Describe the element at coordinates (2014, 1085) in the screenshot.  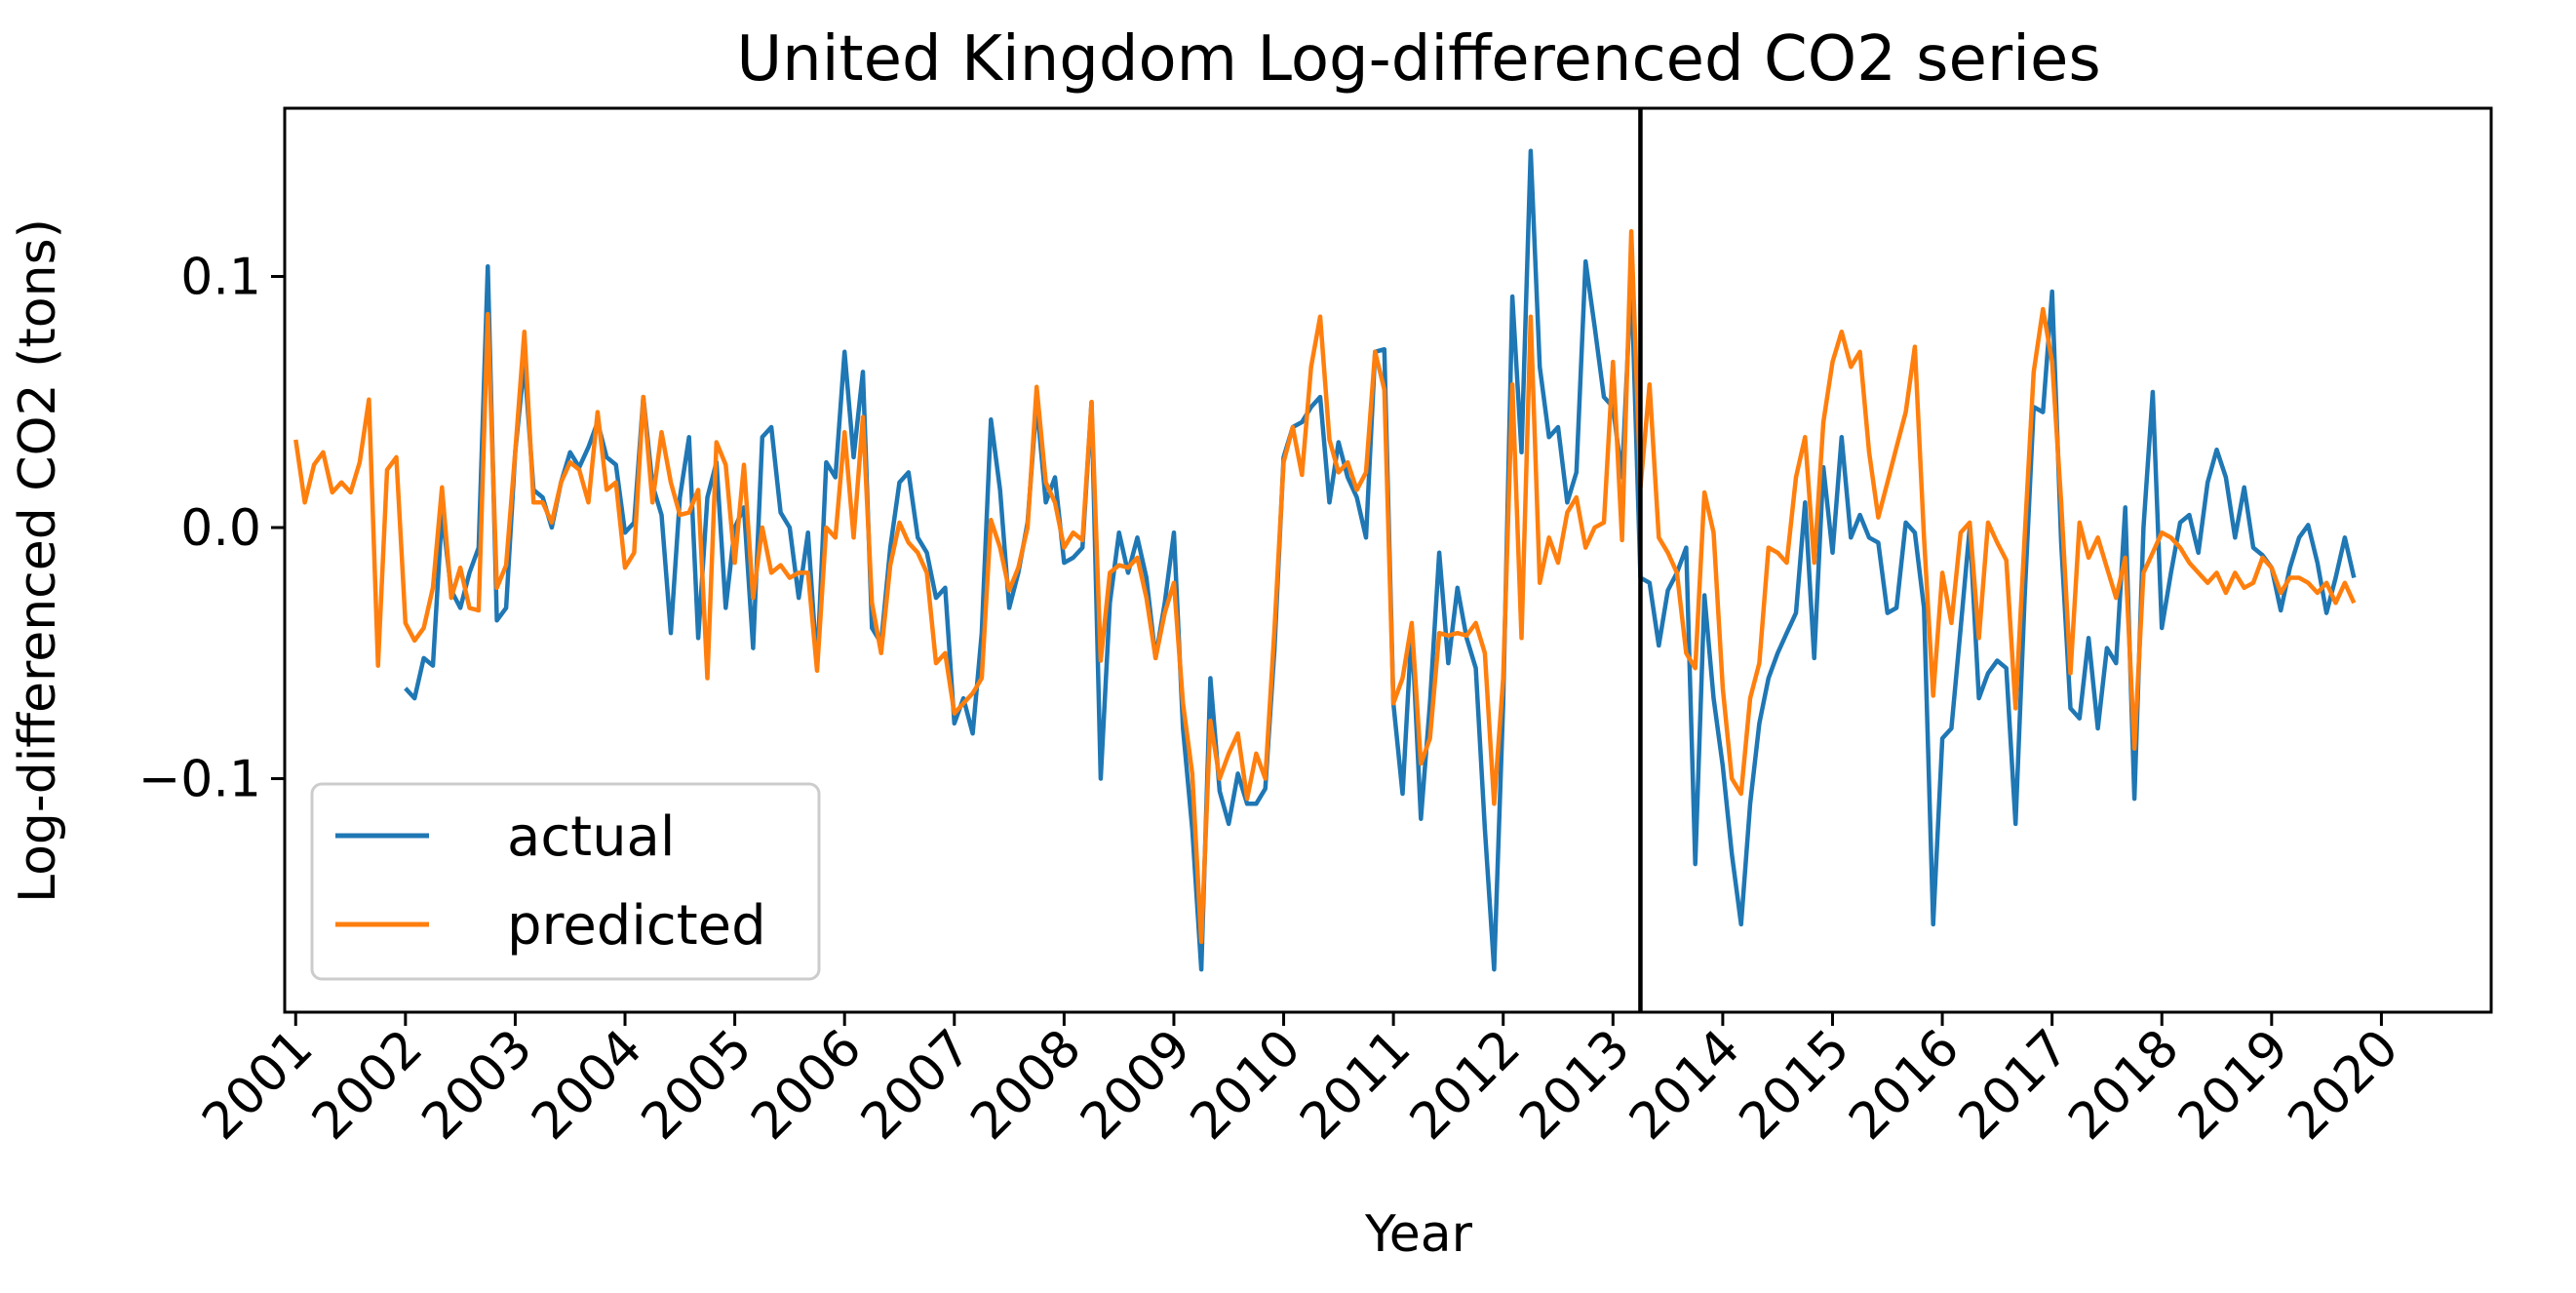
I see `x-tick-label: 2017` at that location.